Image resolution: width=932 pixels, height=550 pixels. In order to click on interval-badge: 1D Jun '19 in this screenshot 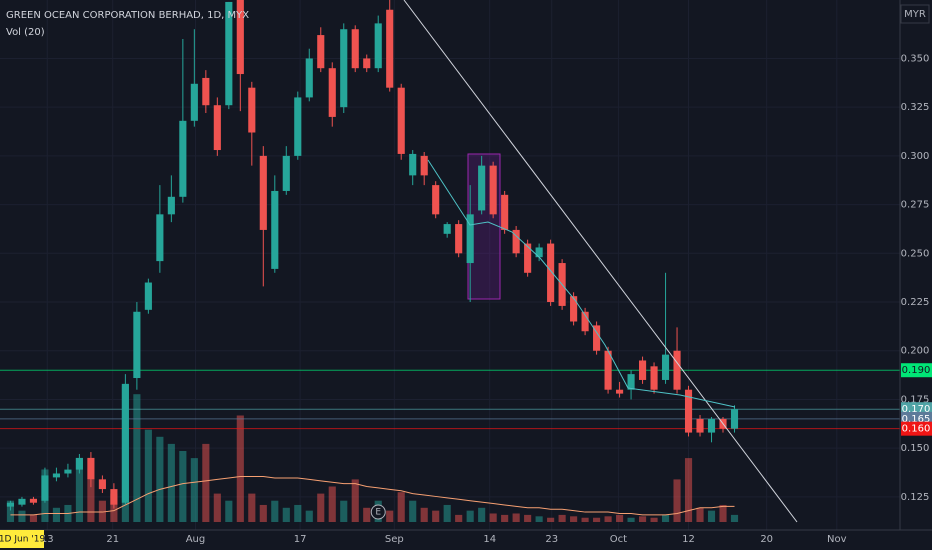, I will do `click(22, 540)`.